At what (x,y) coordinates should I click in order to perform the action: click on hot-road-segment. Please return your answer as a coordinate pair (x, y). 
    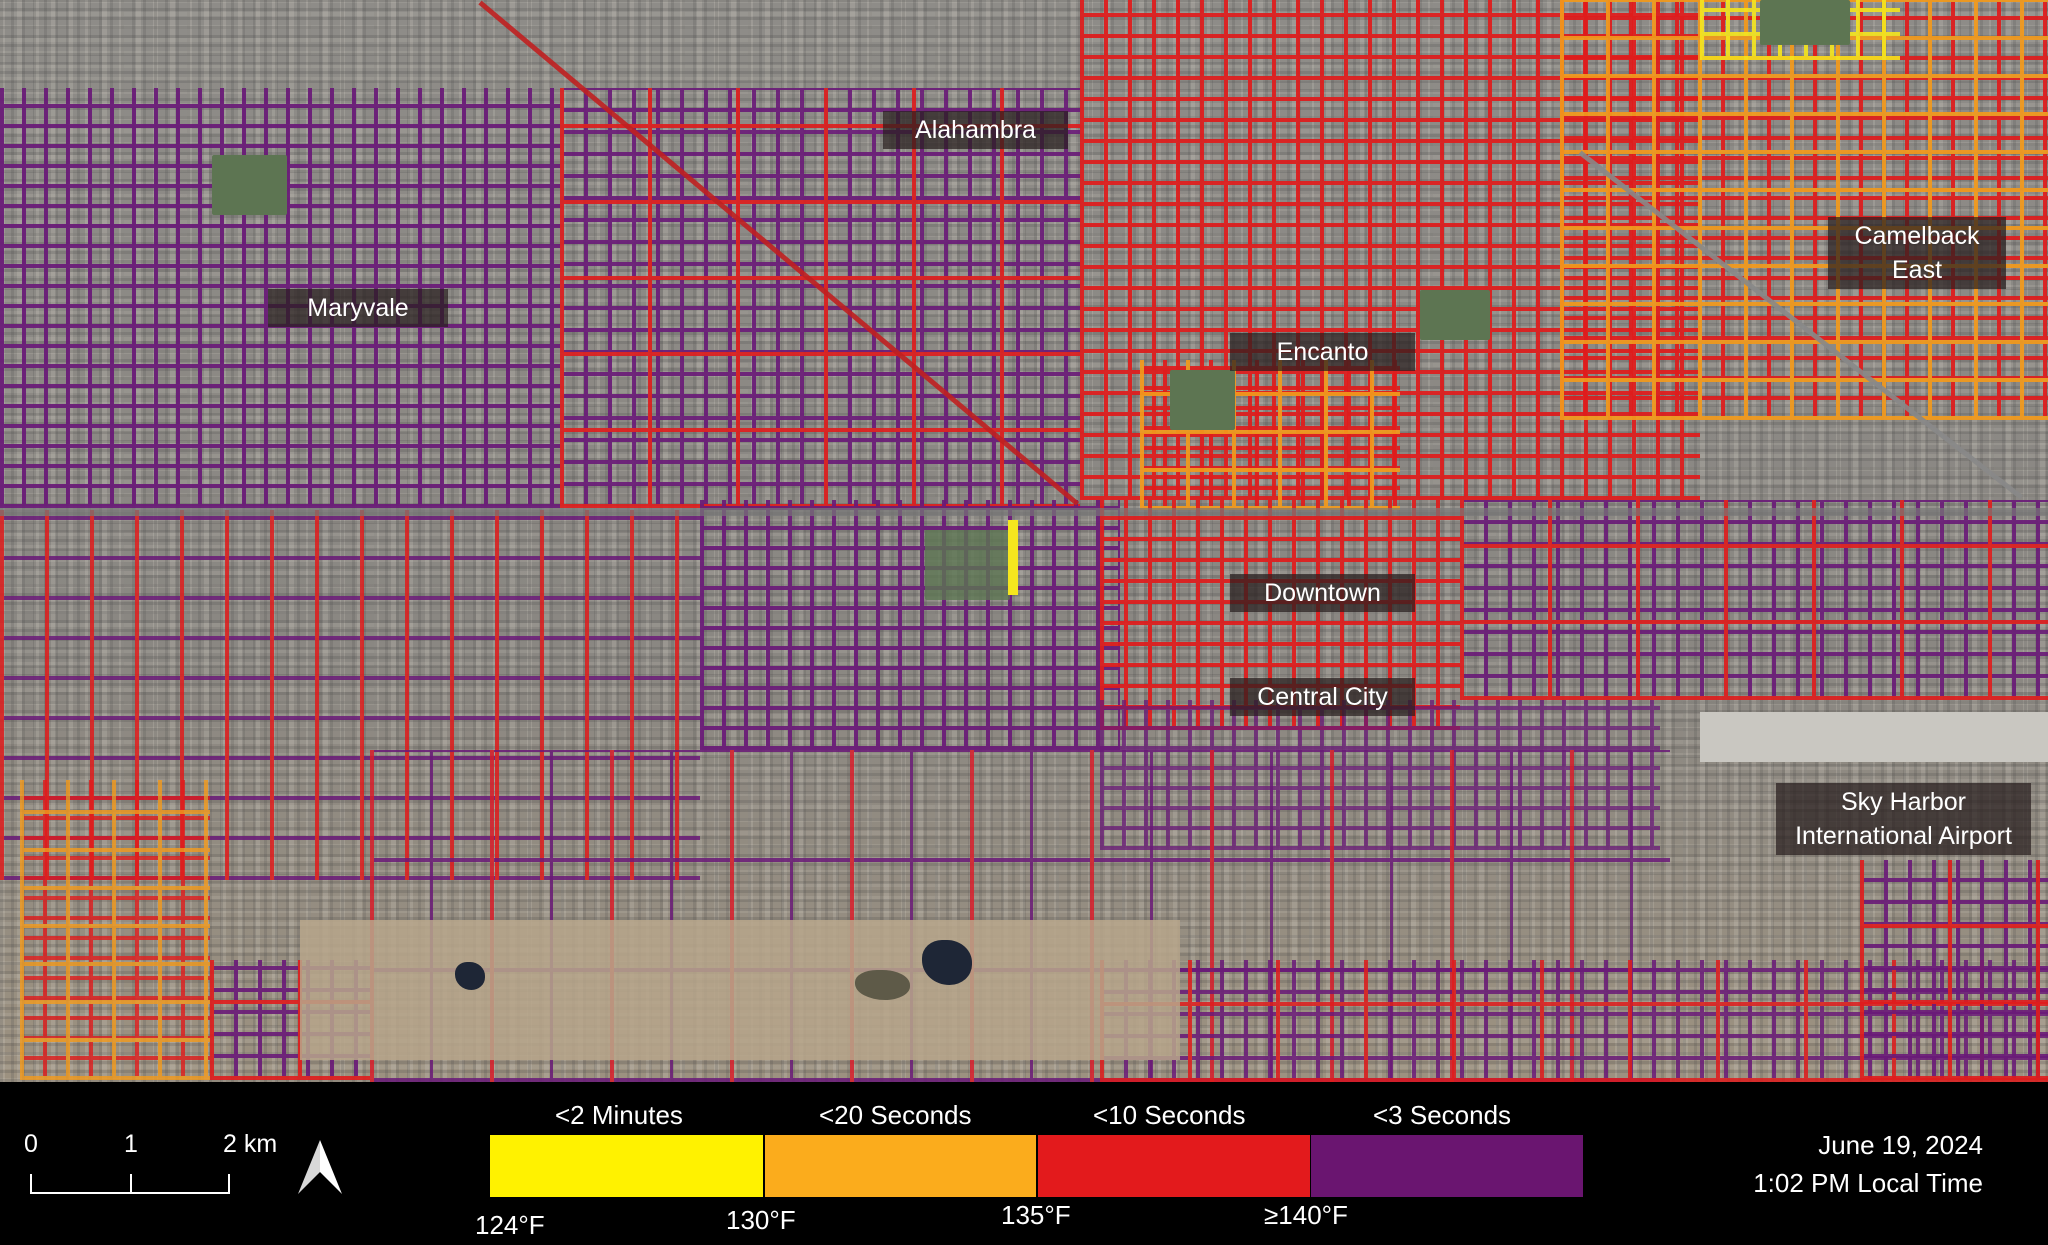
    Looking at the image, I should click on (1013, 557).